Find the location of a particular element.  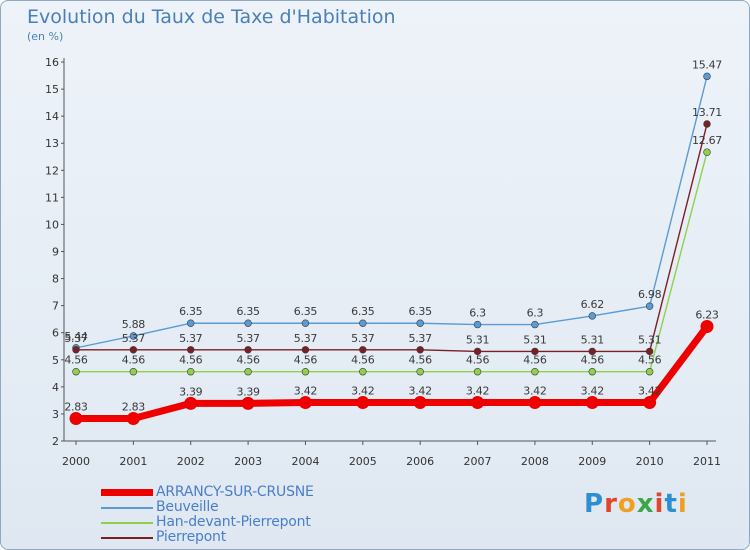

y-tick-label: 12 is located at coordinates (52, 170).